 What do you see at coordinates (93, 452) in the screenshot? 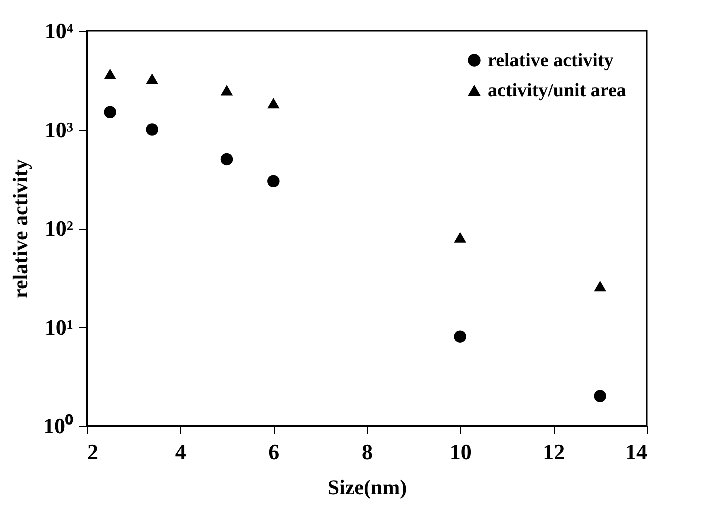
I see `x-tick-label: 2` at bounding box center [93, 452].